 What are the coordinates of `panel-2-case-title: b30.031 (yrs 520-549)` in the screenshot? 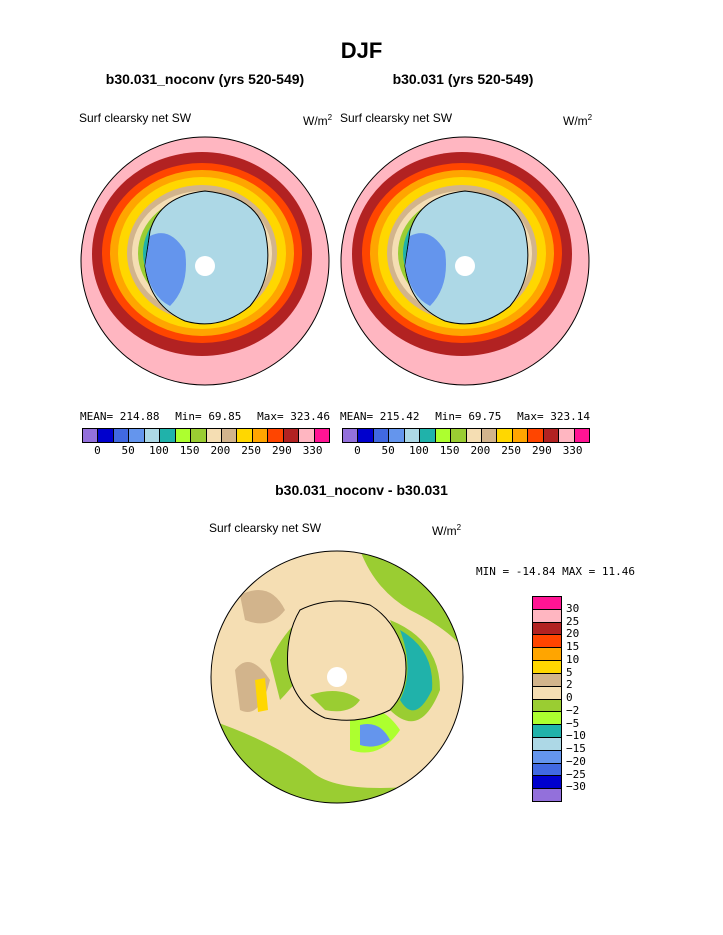 It's located at (463, 79).